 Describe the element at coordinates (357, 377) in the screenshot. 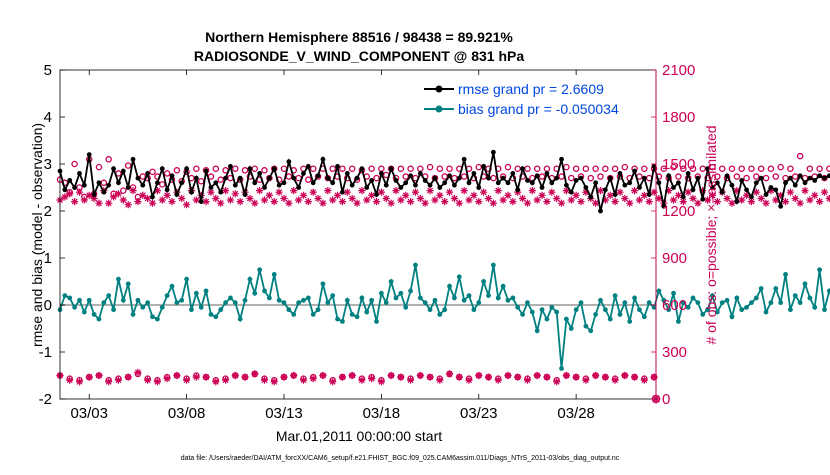

I see `series-obs-assimilated-low` at that location.